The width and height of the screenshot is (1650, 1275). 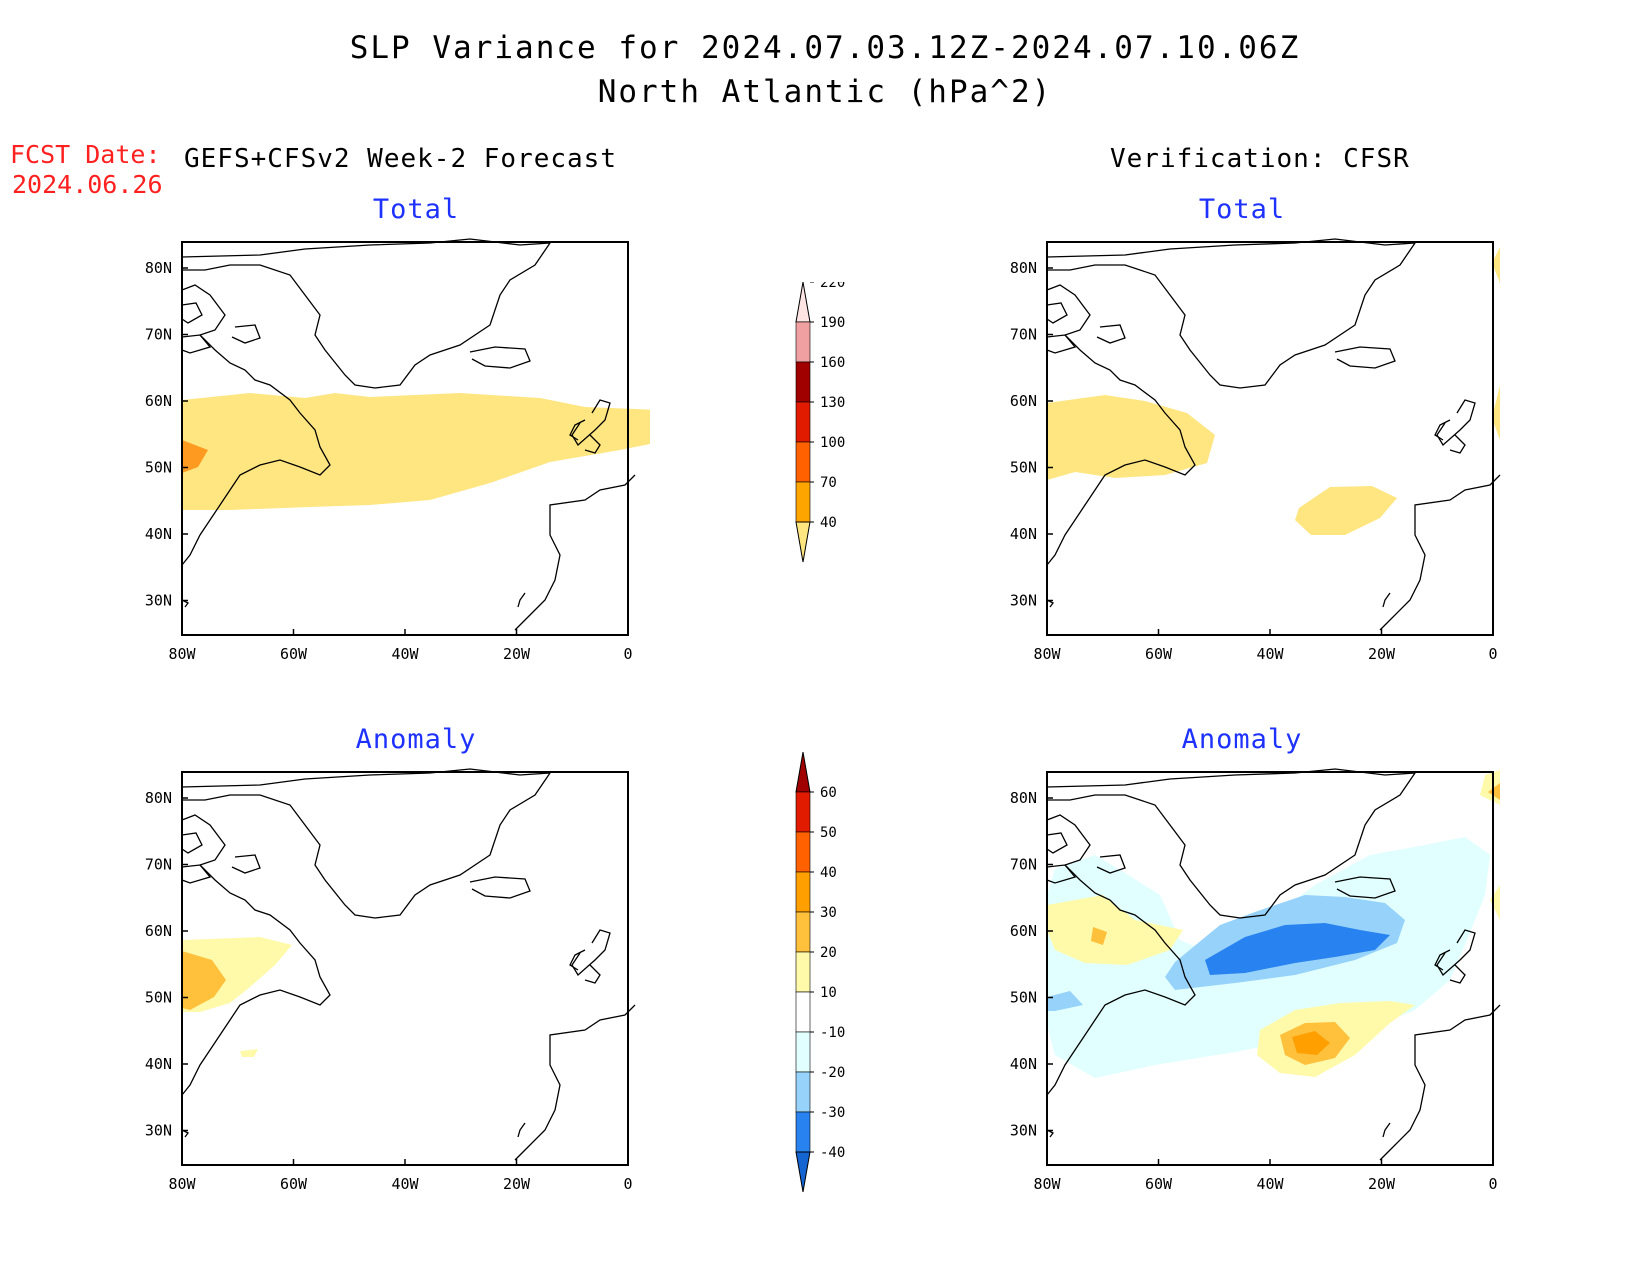 I want to click on map-forecast-anomaly: 80W 60W 40W 20W 0 80N 70N 60N 50N 40N 30N, so click(x=390, y=980).